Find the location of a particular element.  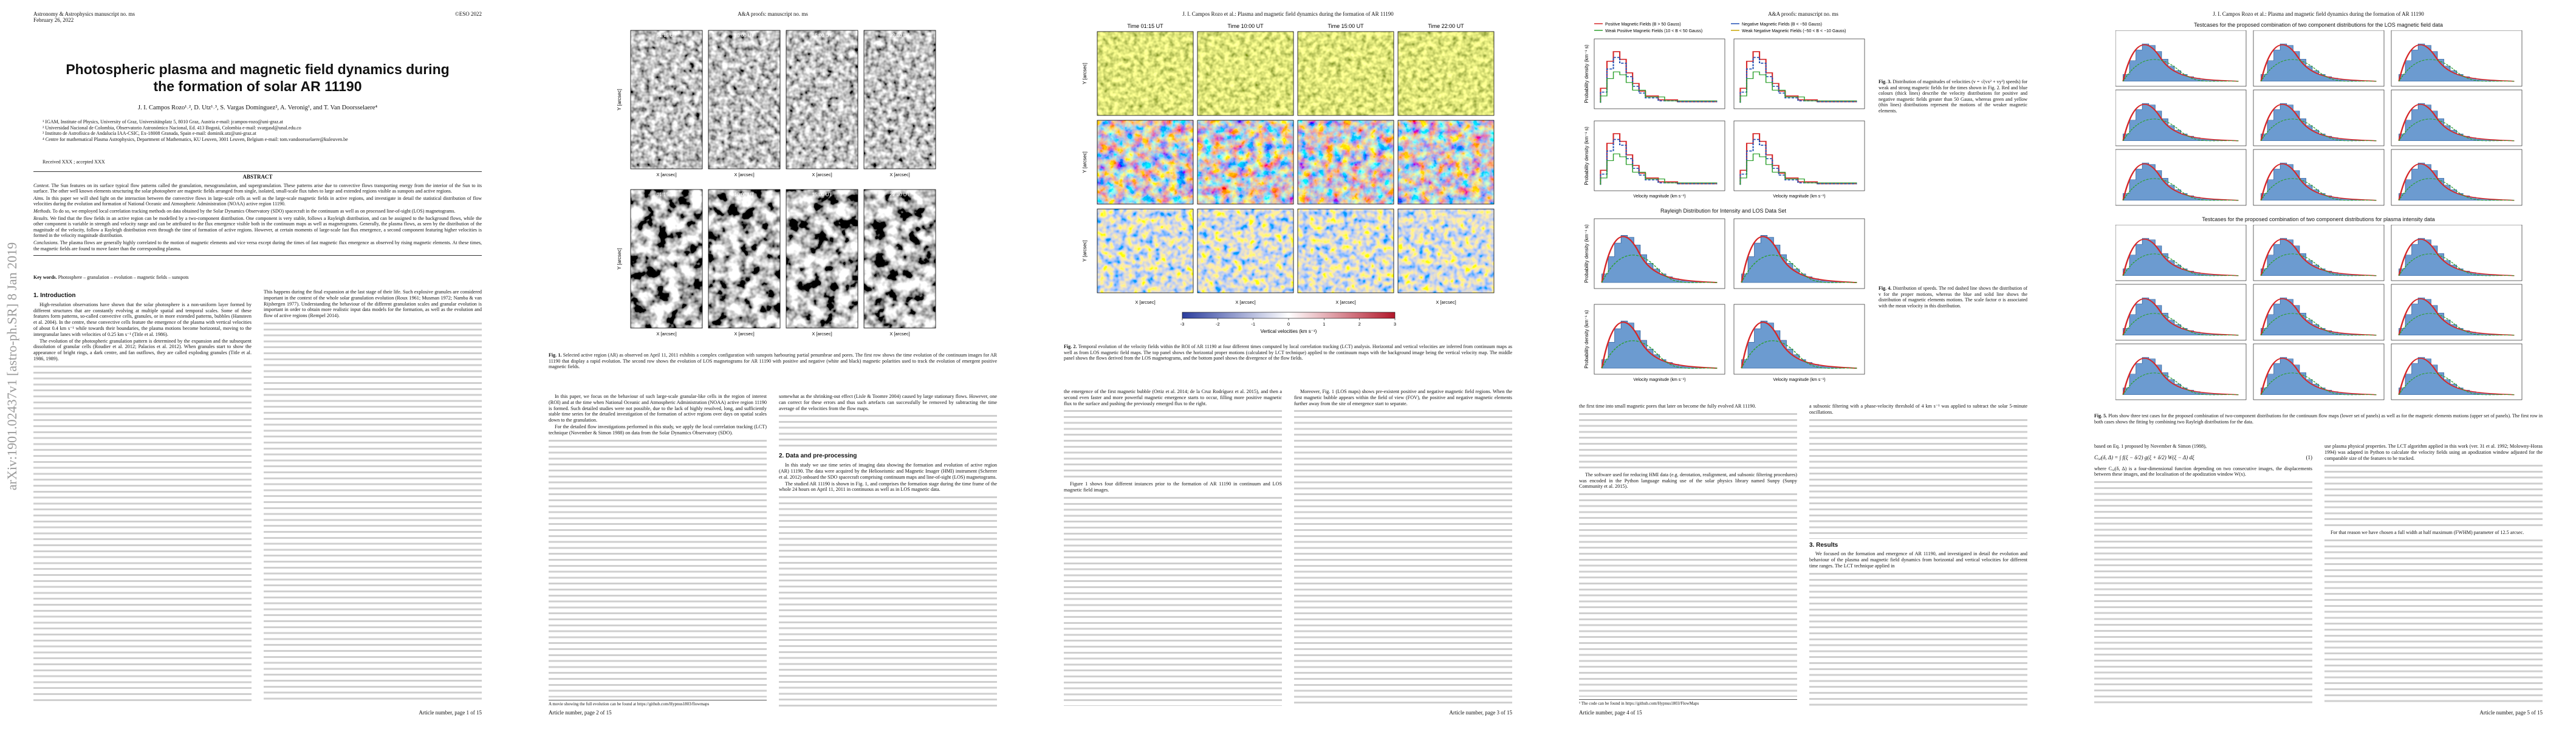

copyright: ©ESO 2022 is located at coordinates (468, 14).